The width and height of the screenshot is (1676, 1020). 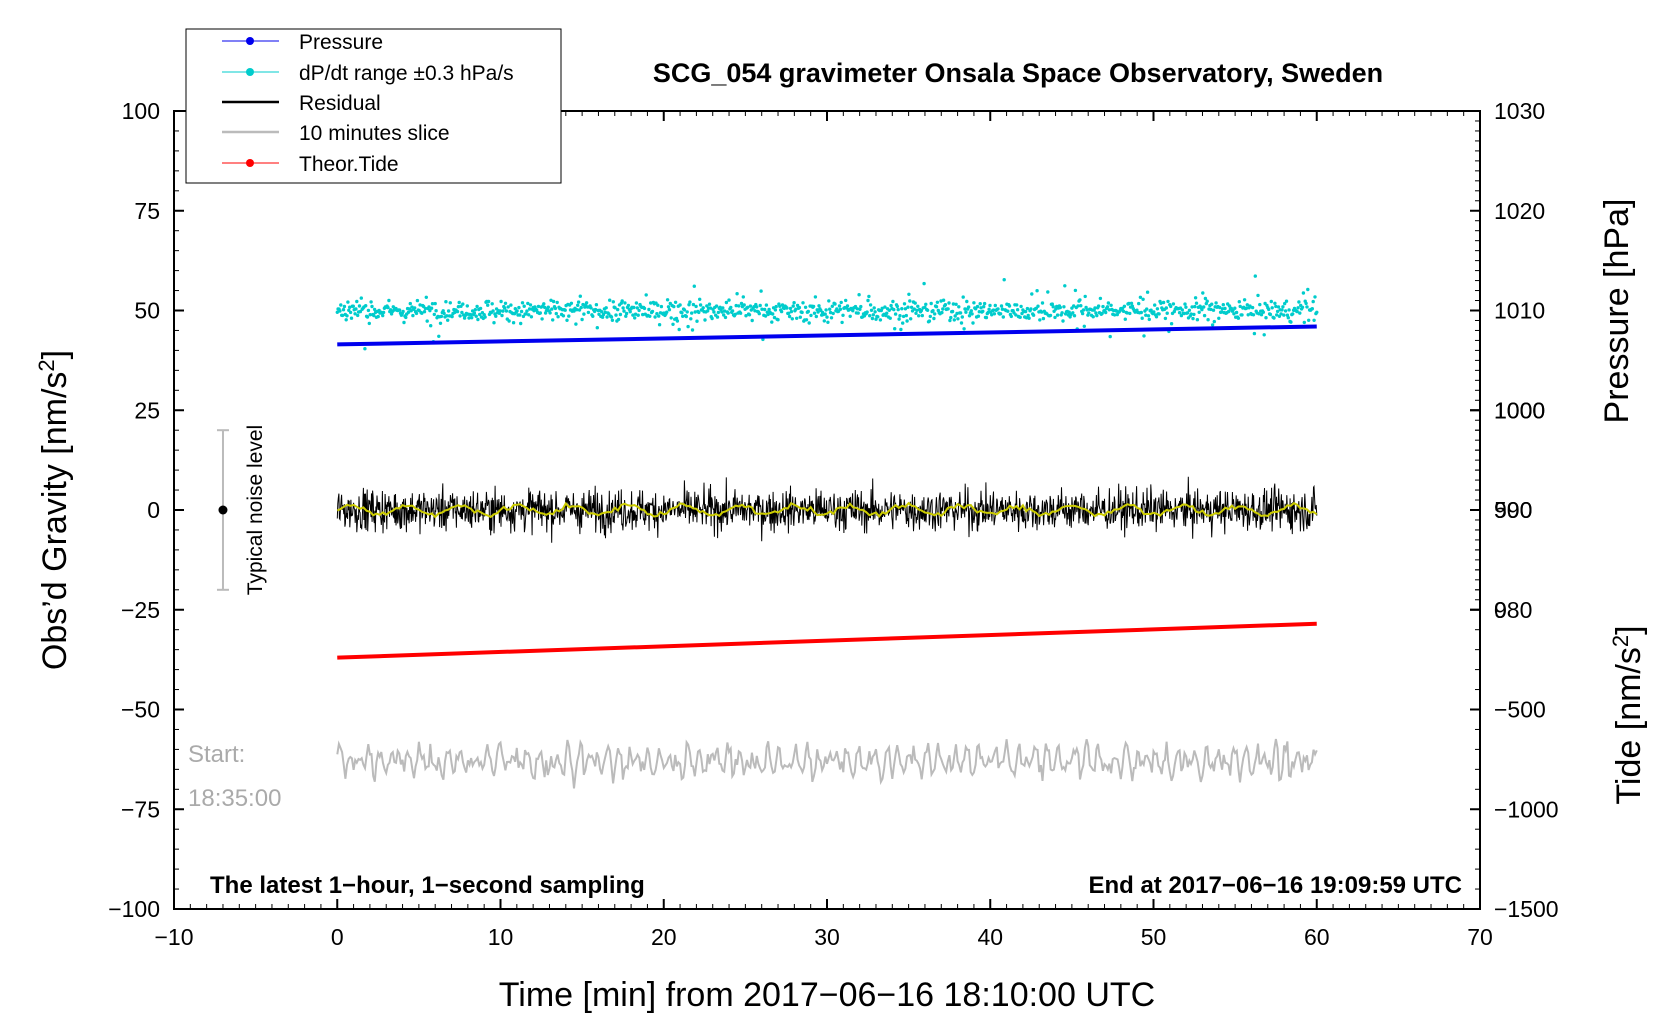 What do you see at coordinates (1519, 311) in the screenshot?
I see `y-pressure-tick-label-1010: 1010` at bounding box center [1519, 311].